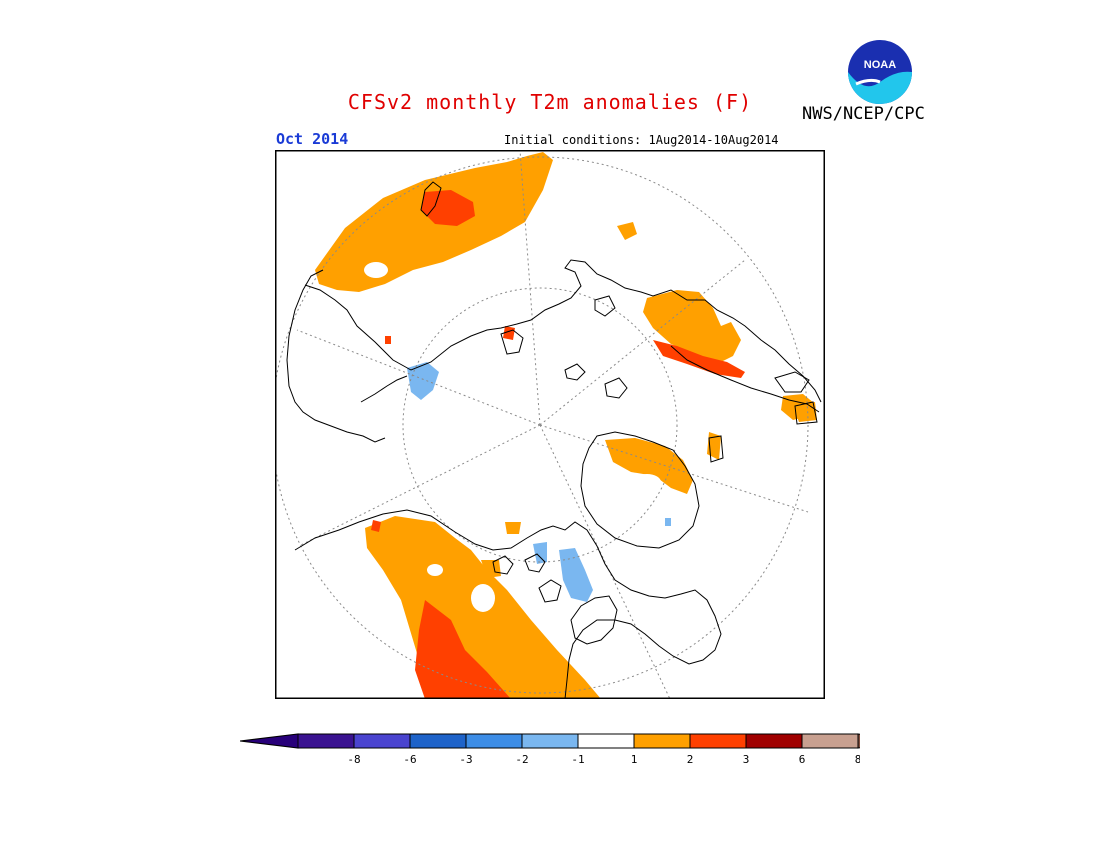 Image resolution: width=1100 pixels, height=850 pixels. I want to click on strong-anomaly-siberia, so click(448, 208).